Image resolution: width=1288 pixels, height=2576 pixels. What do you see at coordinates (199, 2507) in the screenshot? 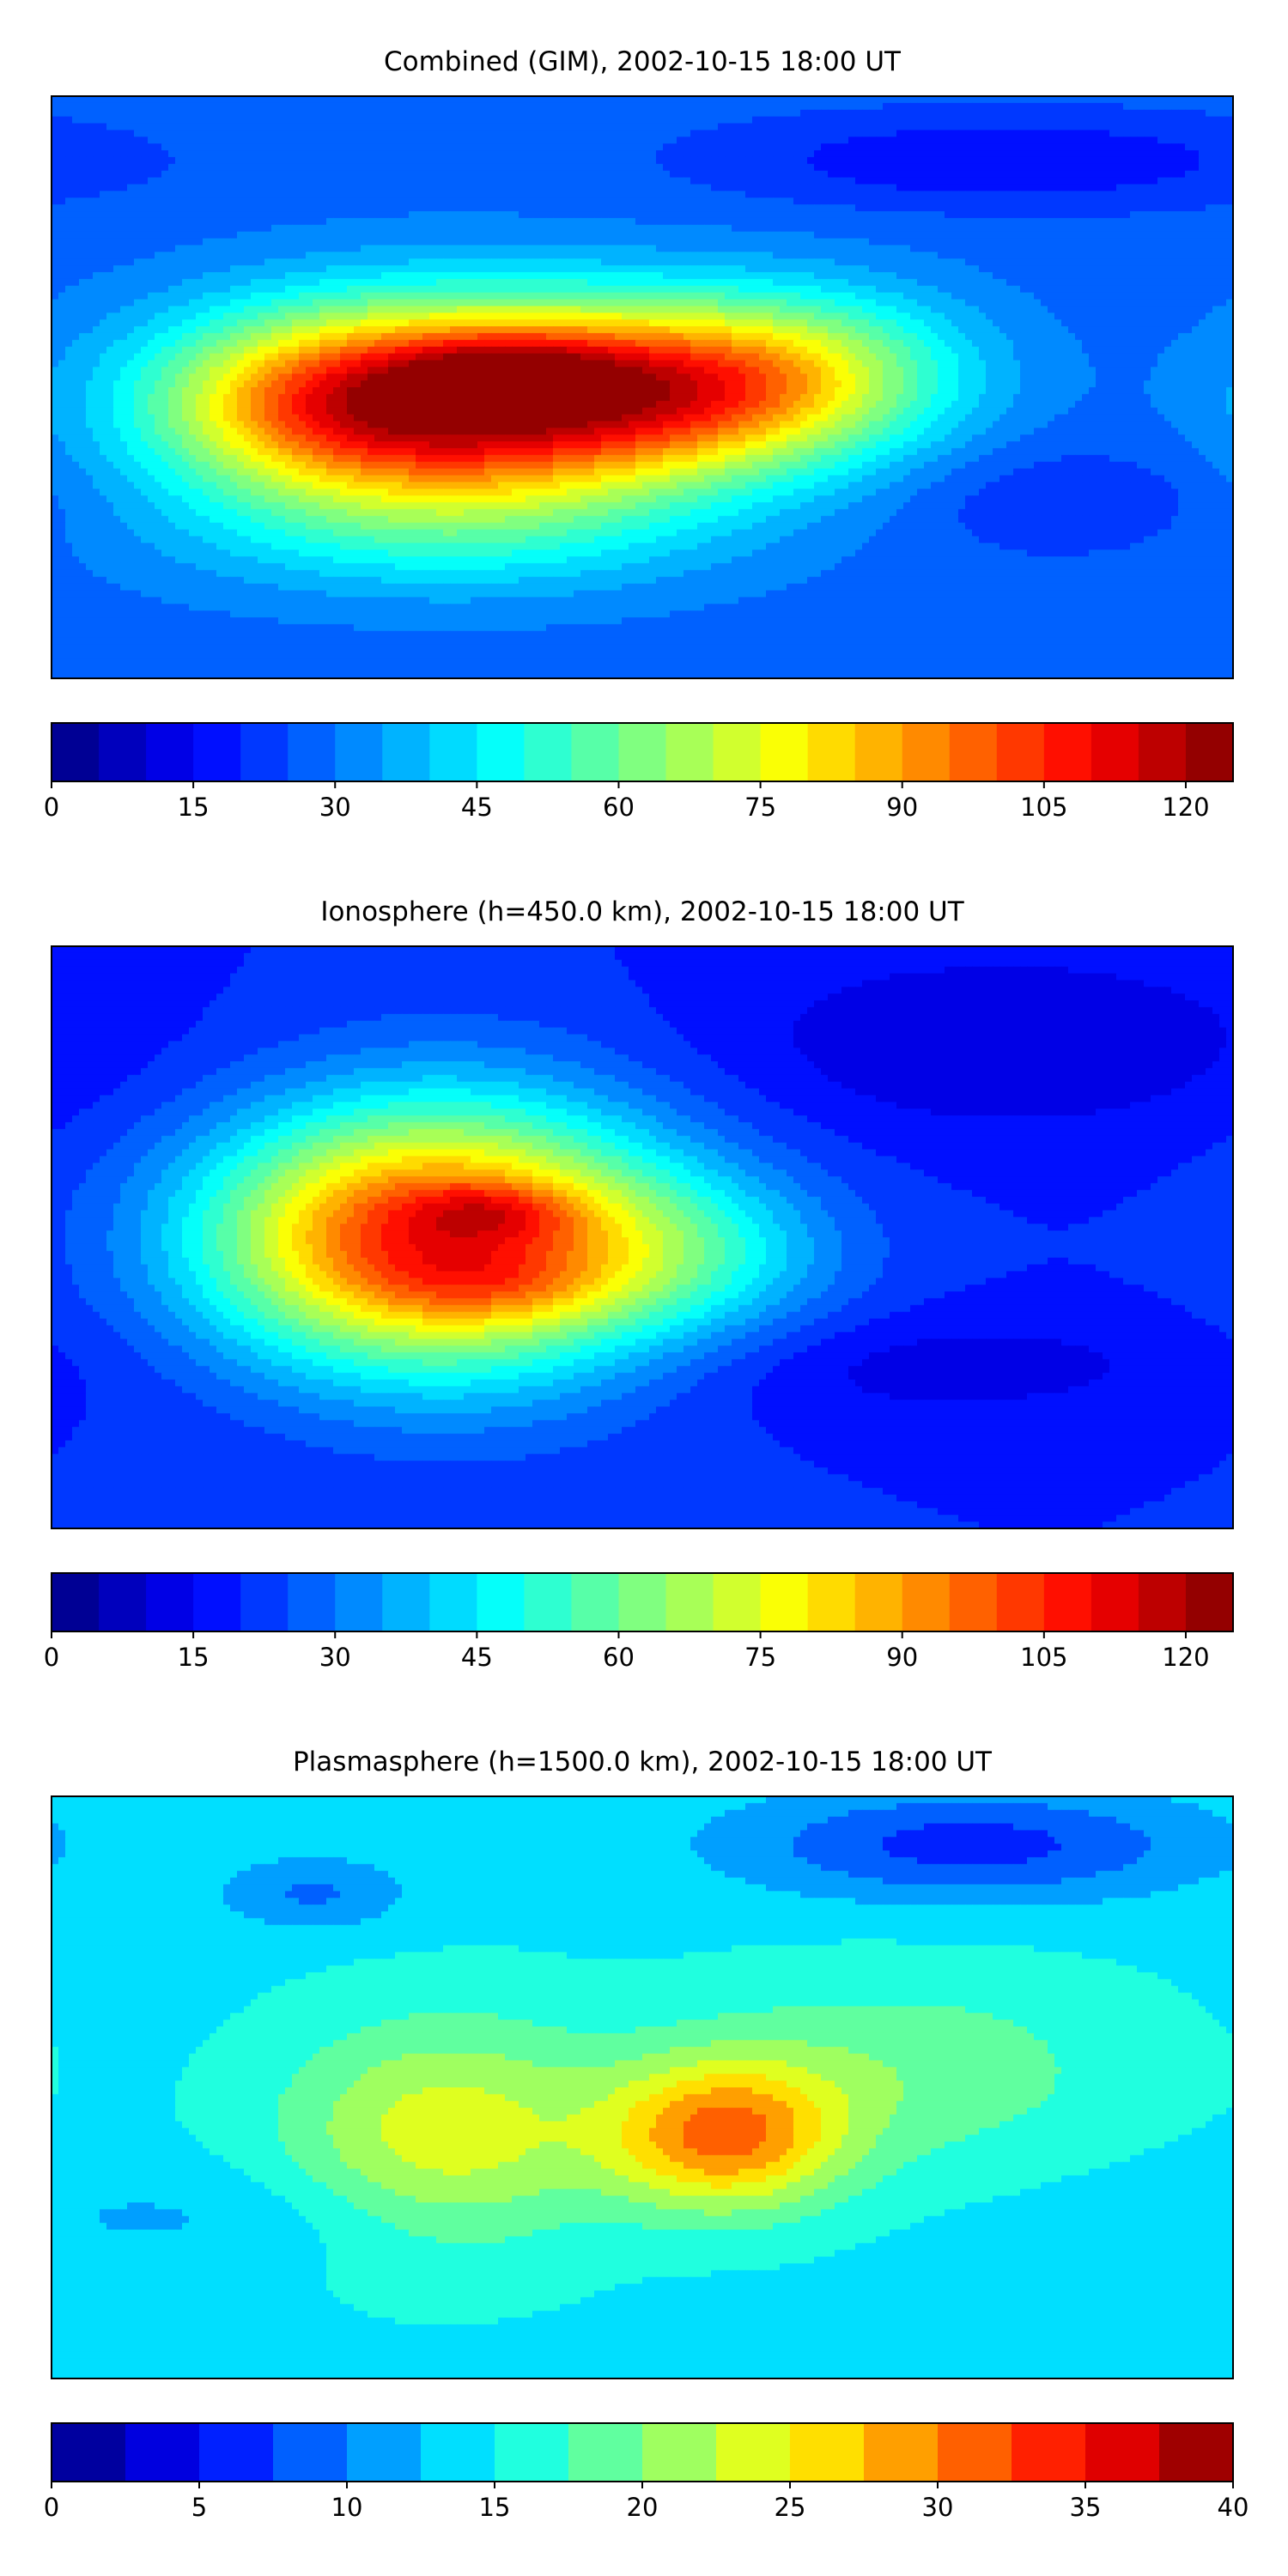
I see `colorbar-tick-label: 5` at bounding box center [199, 2507].